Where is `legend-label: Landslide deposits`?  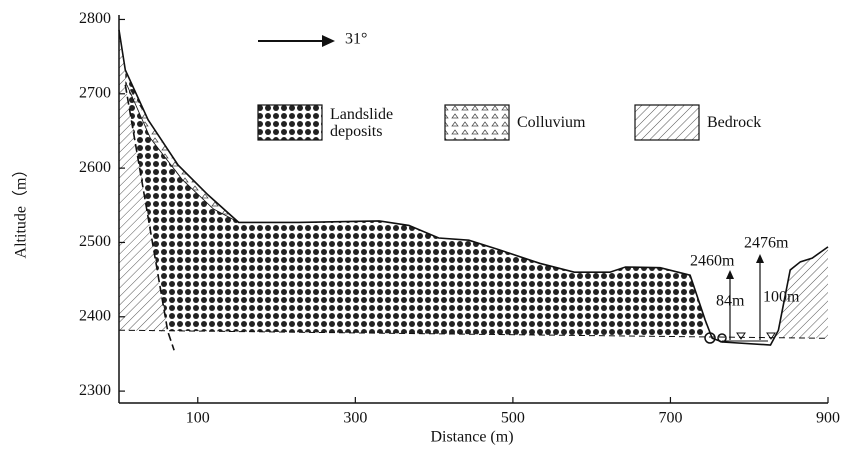
legend-label: Landslide deposits is located at coordinates (362, 123).